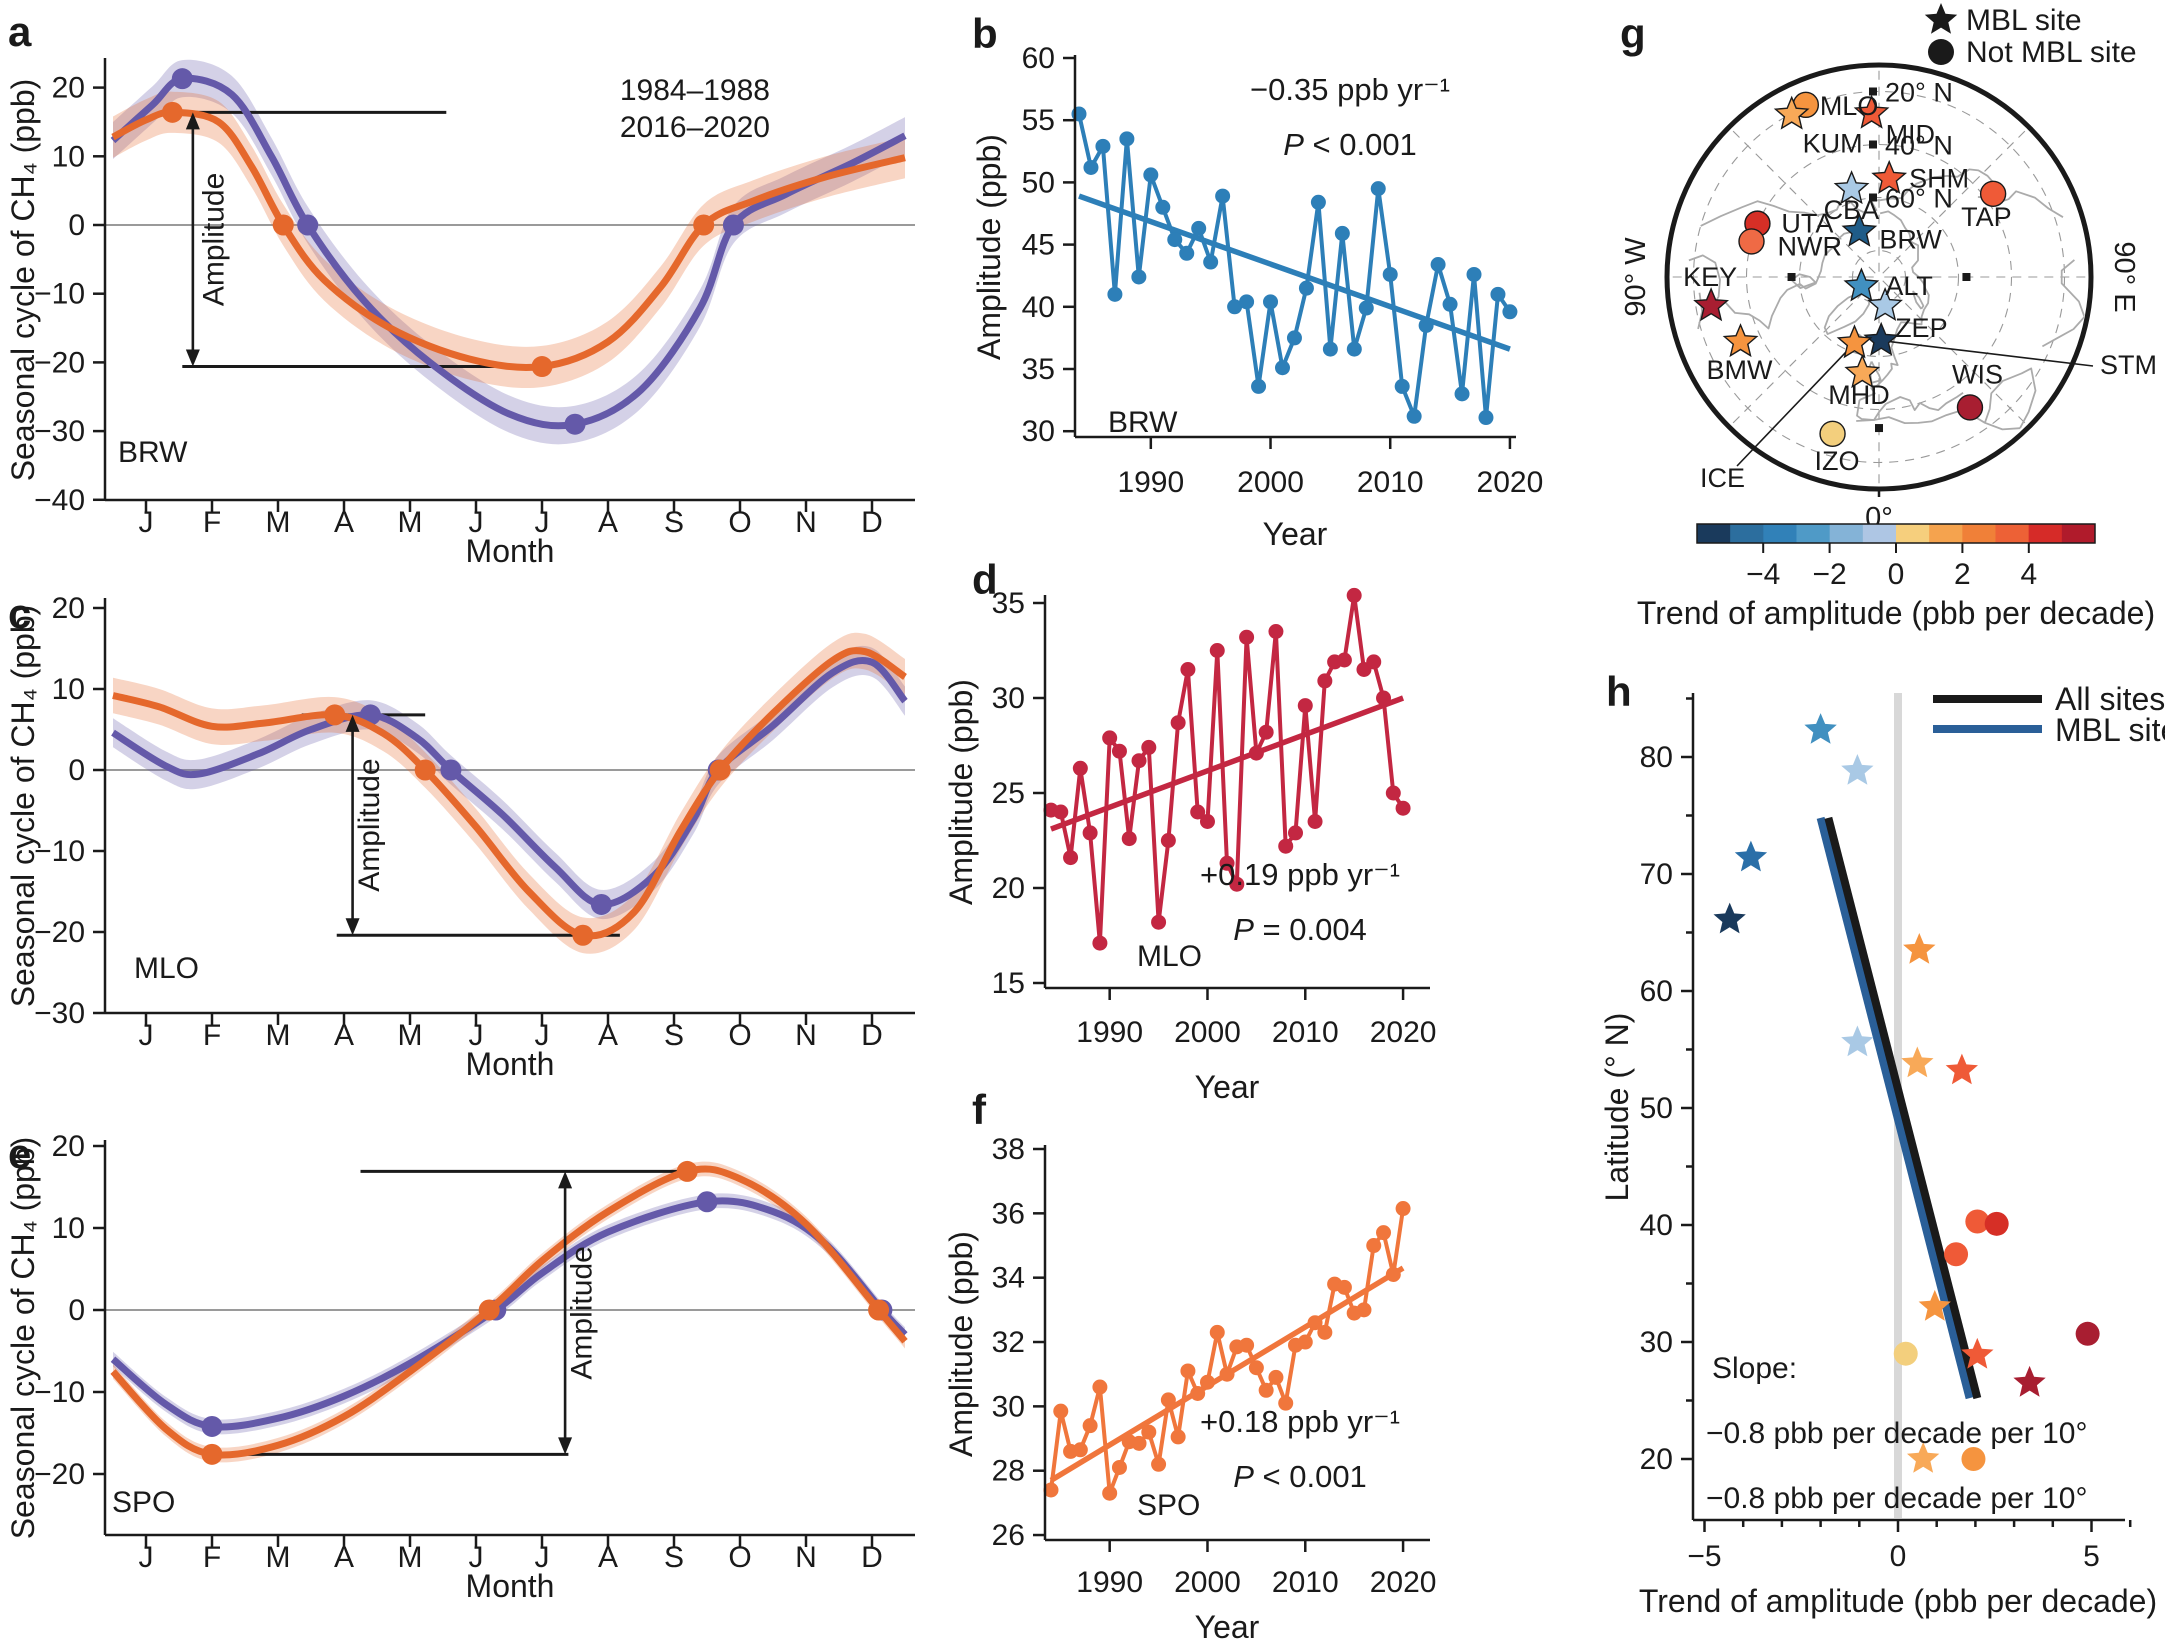 This screenshot has width=2165, height=1649. What do you see at coordinates (1350, 144) in the screenshot?
I see `panel-b-annotation-p: P < 0.001` at bounding box center [1350, 144].